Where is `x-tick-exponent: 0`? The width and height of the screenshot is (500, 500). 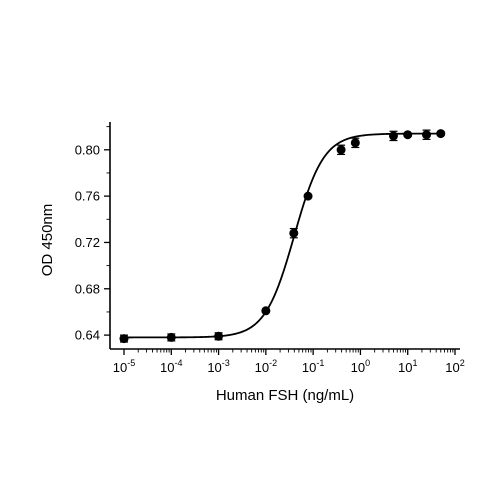 x-tick-exponent: 0 is located at coordinates (367, 363).